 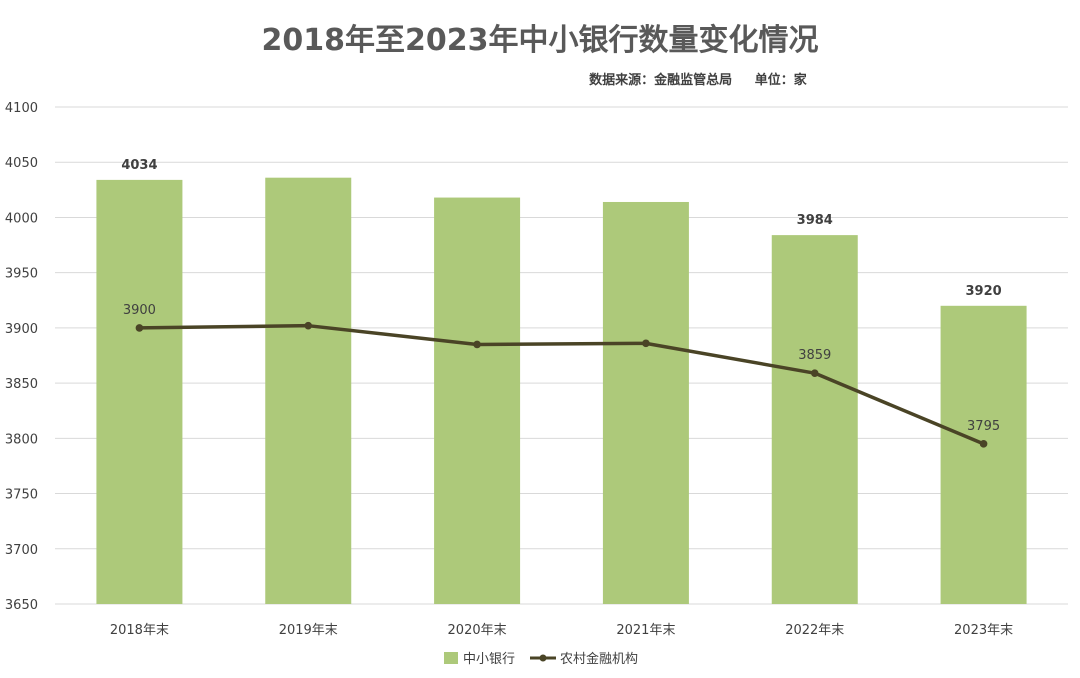 I want to click on y-tick-label: 3900, so click(x=21, y=329).